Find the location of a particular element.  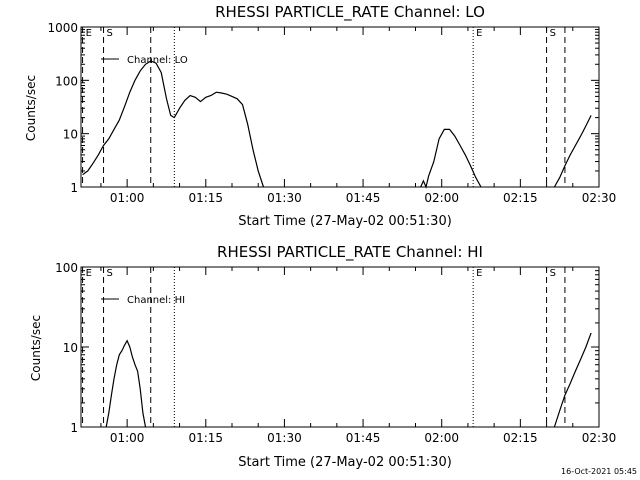

lo-x-tick-label: 01:45 is located at coordinates (363, 198).